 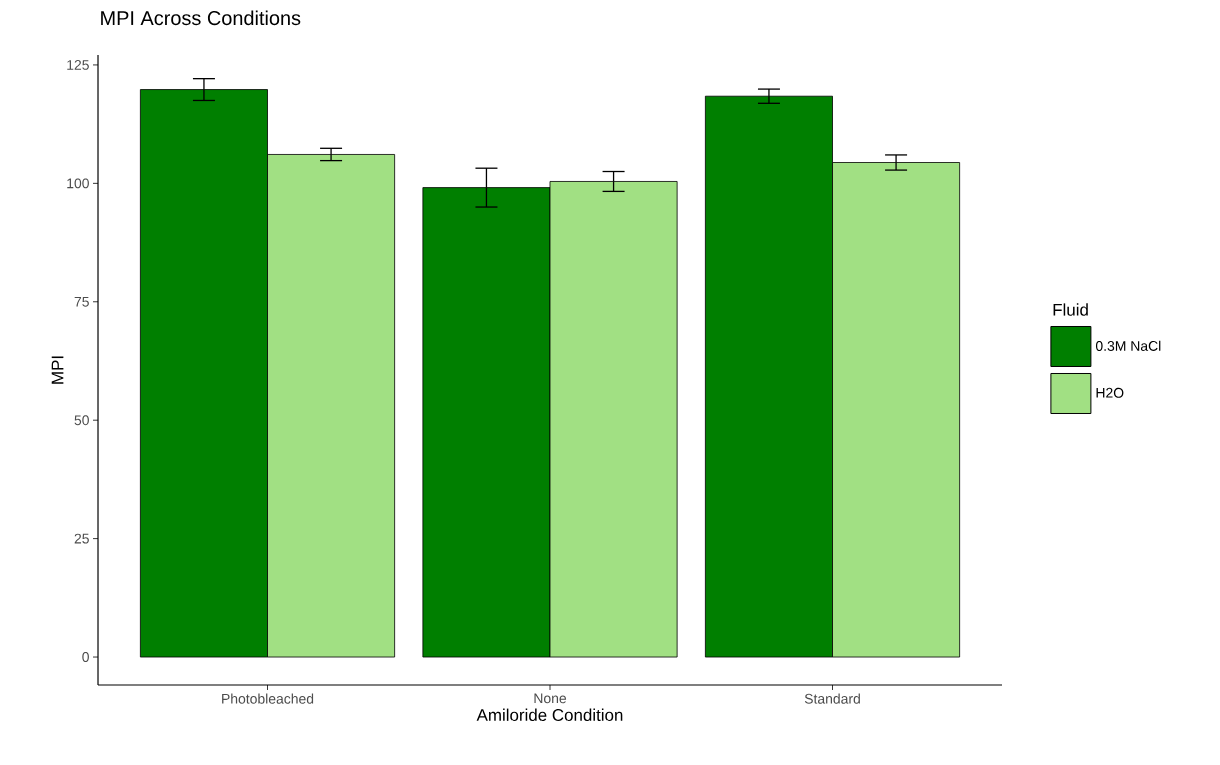 I want to click on x-tick-label: None, so click(x=550, y=698).